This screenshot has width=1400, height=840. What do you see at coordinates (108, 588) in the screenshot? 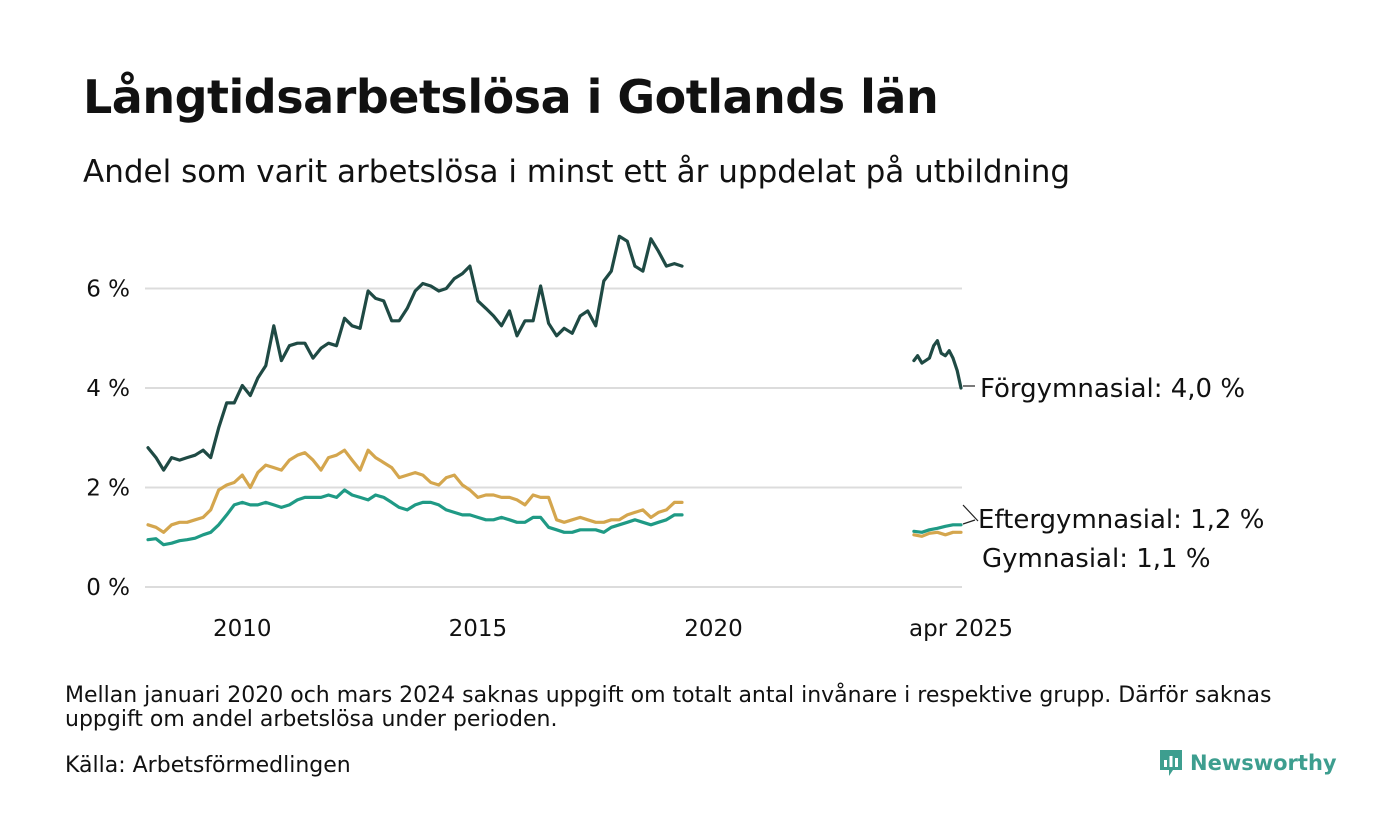
I see `y-tick-label: 0 %` at bounding box center [108, 588].